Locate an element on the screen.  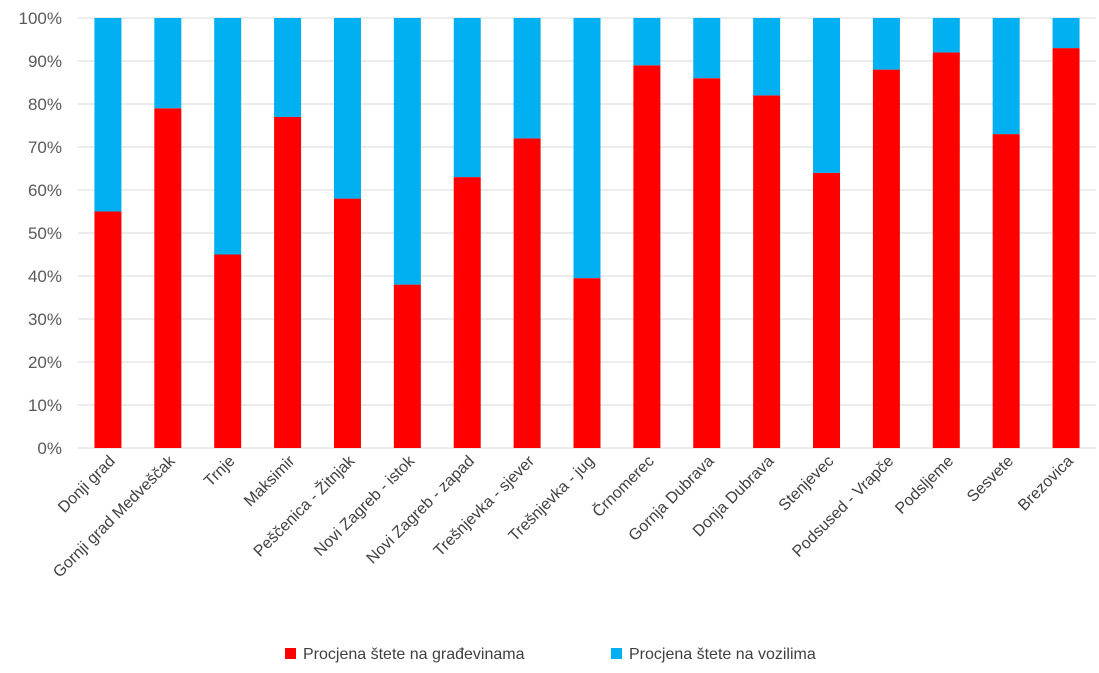
y-tick-label: 20% is located at coordinates (45, 362).